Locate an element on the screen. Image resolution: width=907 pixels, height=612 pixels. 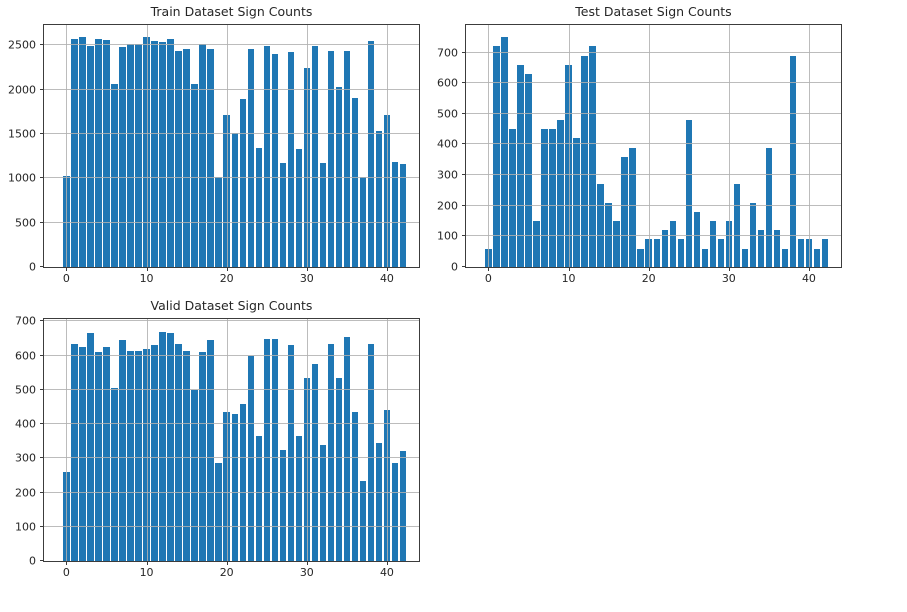
x-tick-label-40: 40 is located at coordinates (386, 572).